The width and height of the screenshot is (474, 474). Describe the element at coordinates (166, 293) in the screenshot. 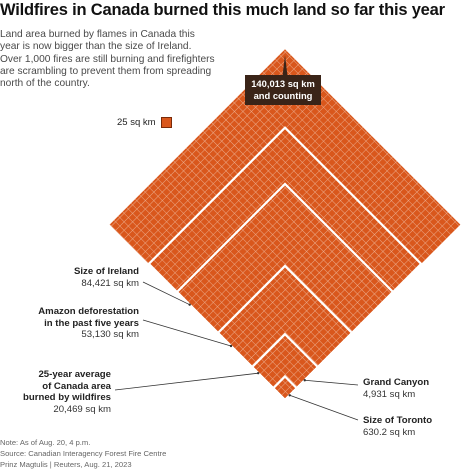

I see `leader-ireland` at that location.